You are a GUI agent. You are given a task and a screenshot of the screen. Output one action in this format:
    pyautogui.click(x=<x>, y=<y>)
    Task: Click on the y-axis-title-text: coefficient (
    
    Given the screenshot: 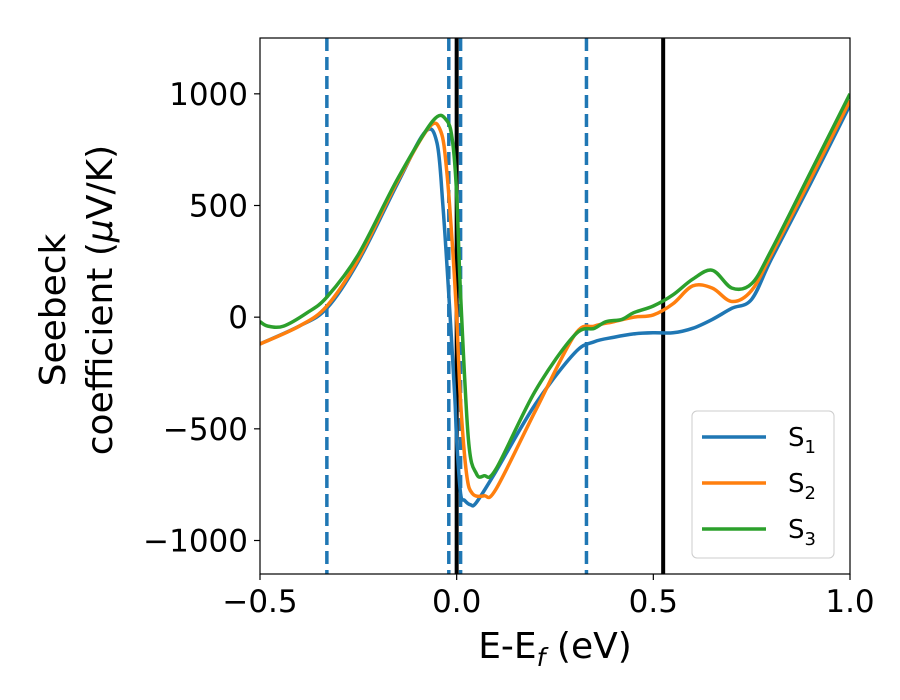 What is the action you would take?
    pyautogui.click(x=100, y=348)
    